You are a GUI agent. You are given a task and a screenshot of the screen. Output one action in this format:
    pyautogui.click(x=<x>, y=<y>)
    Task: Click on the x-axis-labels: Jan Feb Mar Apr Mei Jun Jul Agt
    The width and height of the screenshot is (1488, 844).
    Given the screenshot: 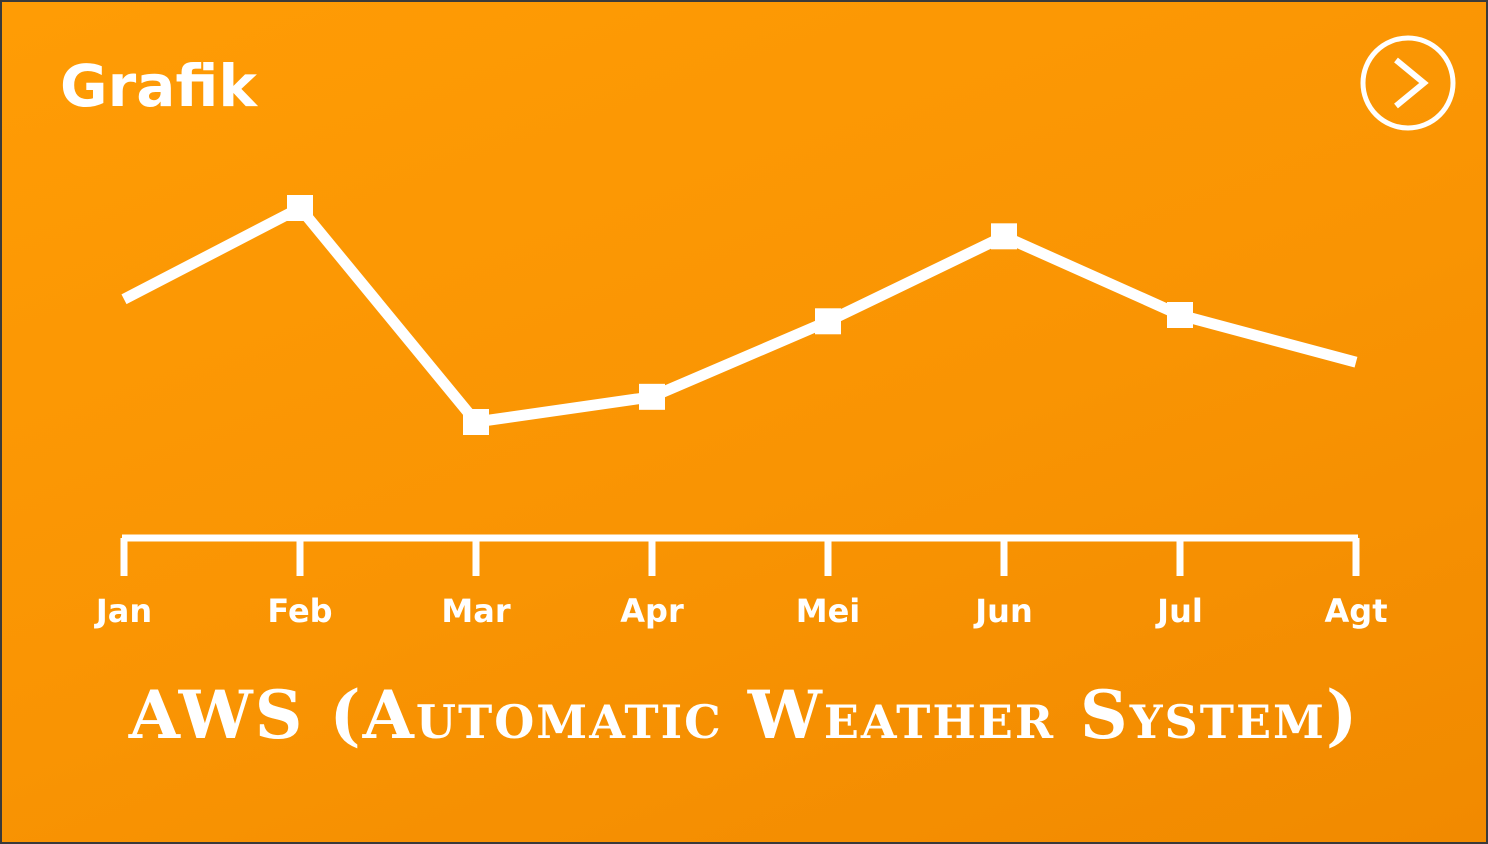 What is the action you would take?
    pyautogui.click(x=741, y=611)
    